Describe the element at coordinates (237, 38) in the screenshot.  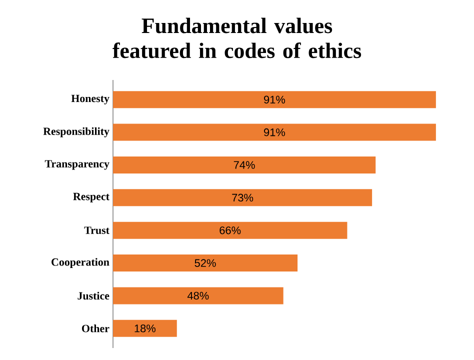
I see `chart-title: Fundamental values featured in codes of ethics` at that location.